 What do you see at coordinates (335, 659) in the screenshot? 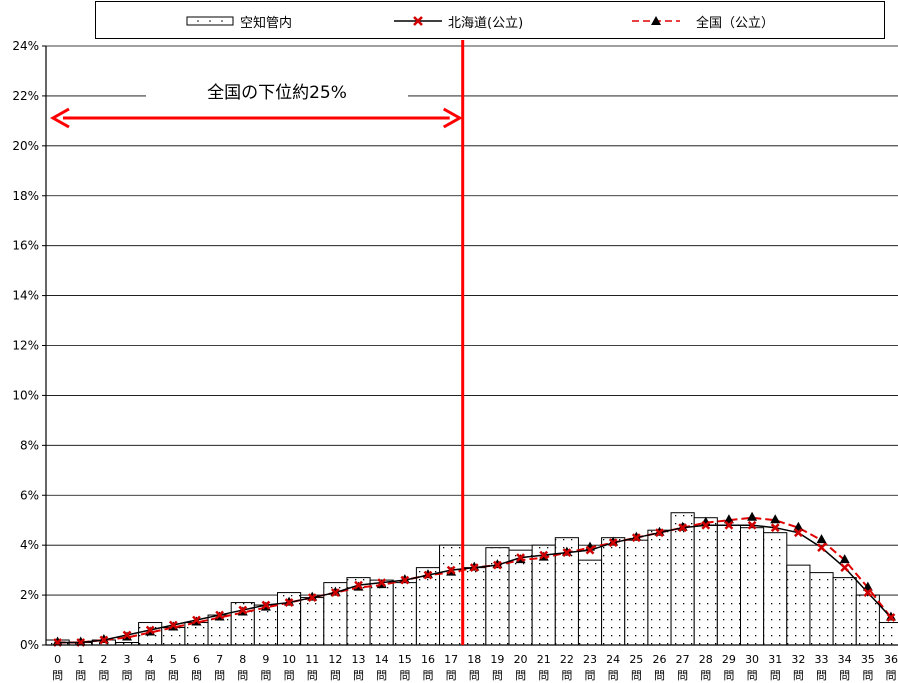
I see `x-tick-label-number: 12` at bounding box center [335, 659].